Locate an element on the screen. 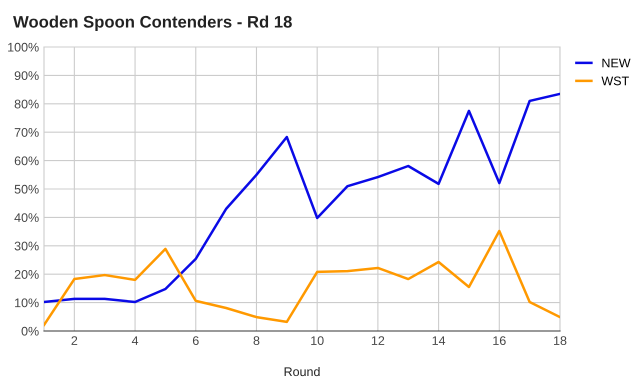 This screenshot has width=643, height=391. x-tick-label: 2 is located at coordinates (75, 340).